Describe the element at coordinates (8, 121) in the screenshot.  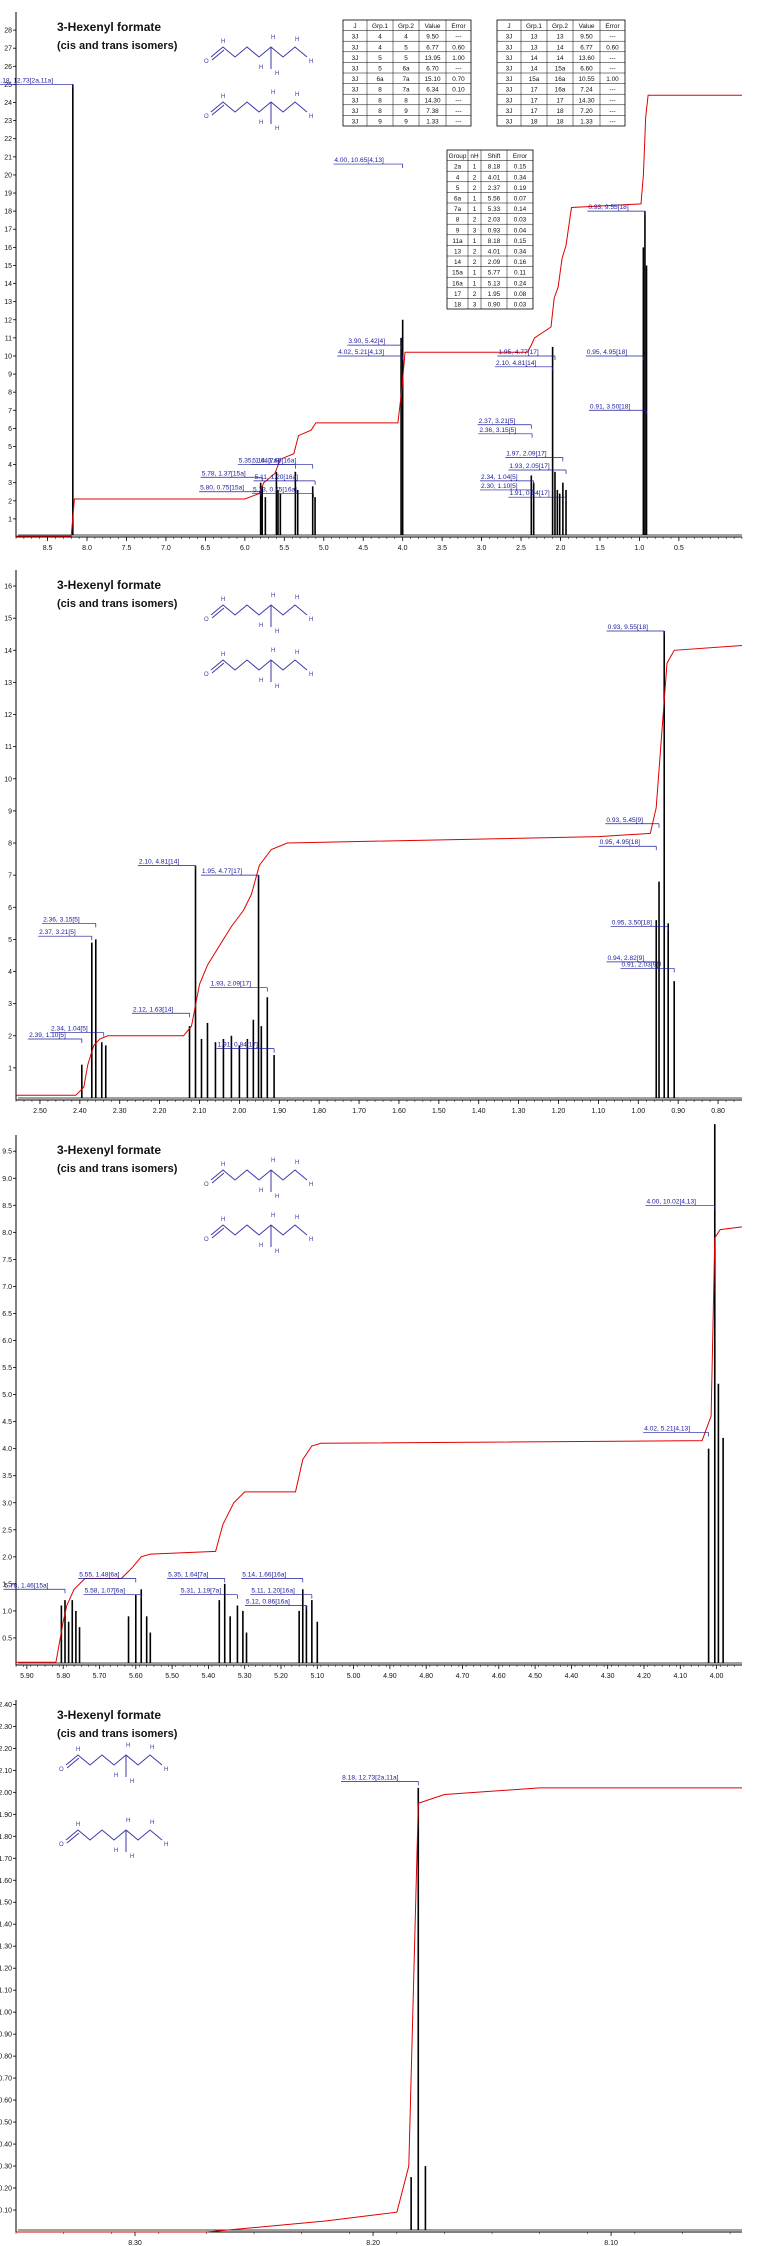
I see `y-tick-label: 23` at that location.